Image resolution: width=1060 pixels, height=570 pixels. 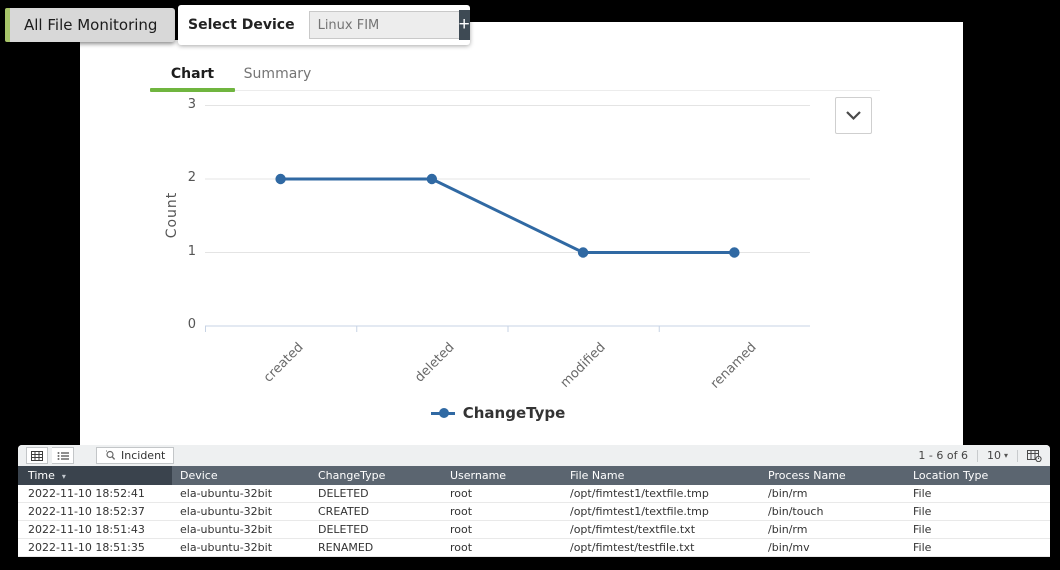 I want to click on page-size-caret-icon: ▾, so click(x=1005, y=455).